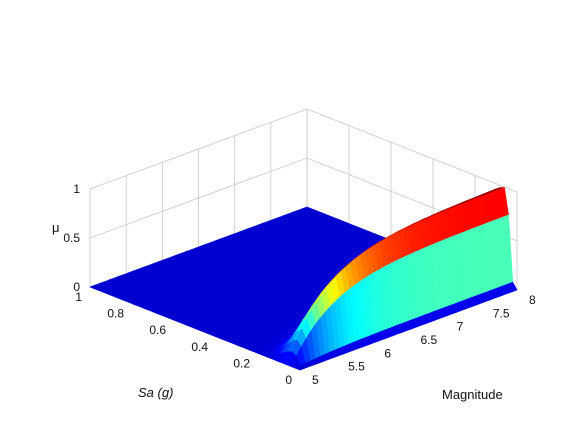  Describe the element at coordinates (387, 353) in the screenshot. I see `y-tick-label: 6` at that location.